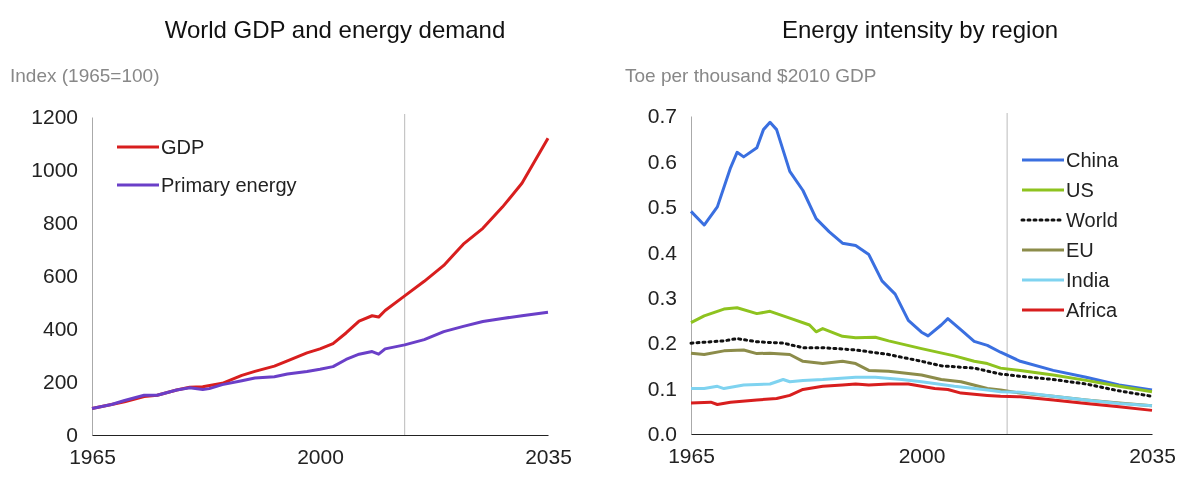 This screenshot has width=1185, height=483. Describe the element at coordinates (662, 252) in the screenshot. I see `y-tick-label: 0.4` at that location.